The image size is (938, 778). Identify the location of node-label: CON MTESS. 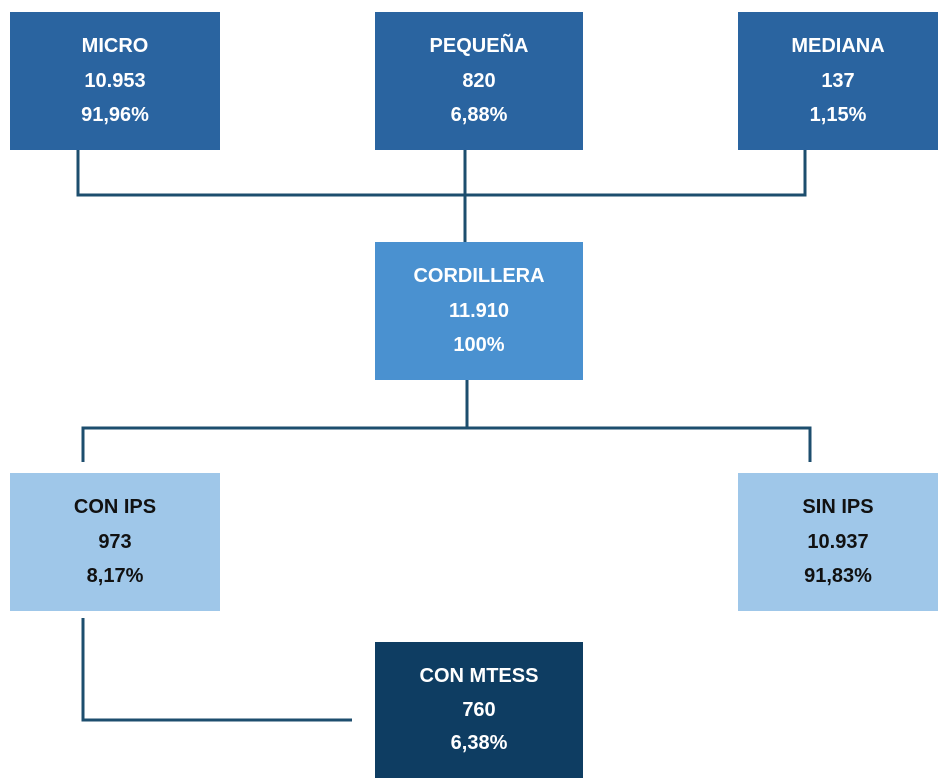
(479, 675).